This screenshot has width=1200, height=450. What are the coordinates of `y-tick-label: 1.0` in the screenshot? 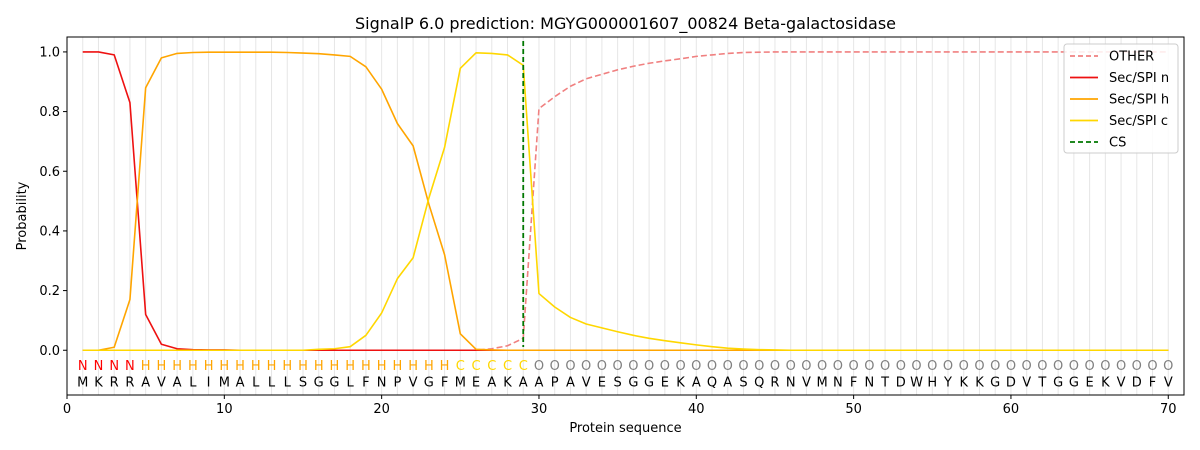 It's located at (49, 52).